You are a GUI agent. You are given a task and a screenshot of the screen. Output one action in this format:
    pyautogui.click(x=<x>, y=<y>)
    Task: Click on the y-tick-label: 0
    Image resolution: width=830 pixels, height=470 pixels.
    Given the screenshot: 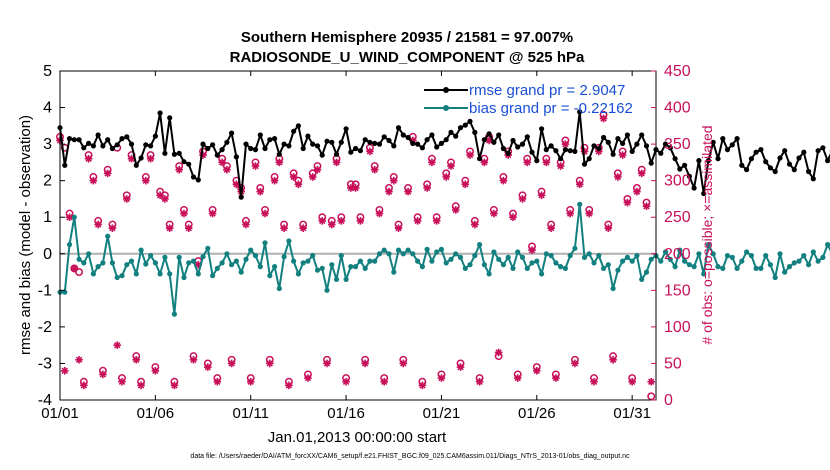 What is the action you would take?
    pyautogui.click(x=47, y=254)
    